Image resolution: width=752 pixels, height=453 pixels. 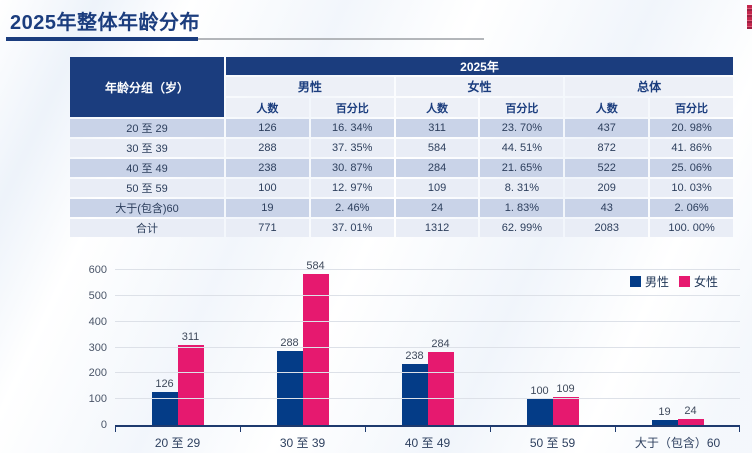 I want to click on bar-女性: 24, so click(x=690, y=415).